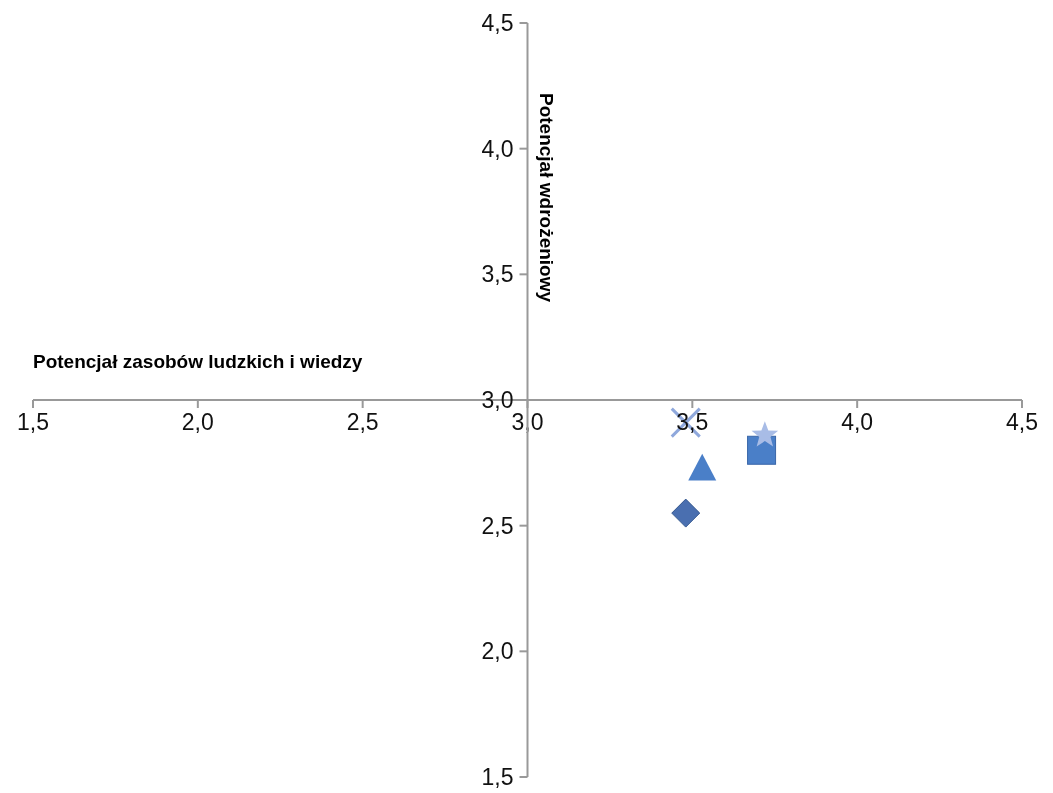  What do you see at coordinates (497, 651) in the screenshot?
I see `y-tick-label: 2,0` at bounding box center [497, 651].